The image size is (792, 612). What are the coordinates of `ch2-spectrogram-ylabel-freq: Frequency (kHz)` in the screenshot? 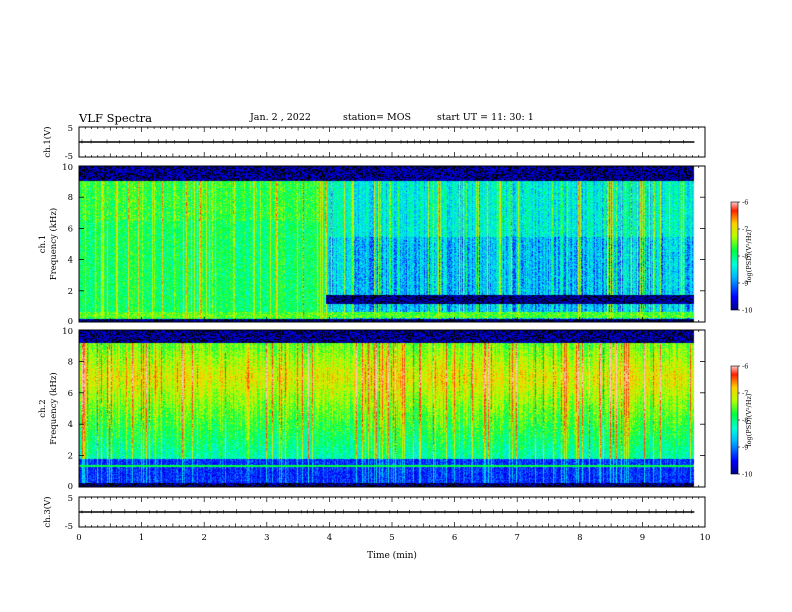 It's located at (53, 408).